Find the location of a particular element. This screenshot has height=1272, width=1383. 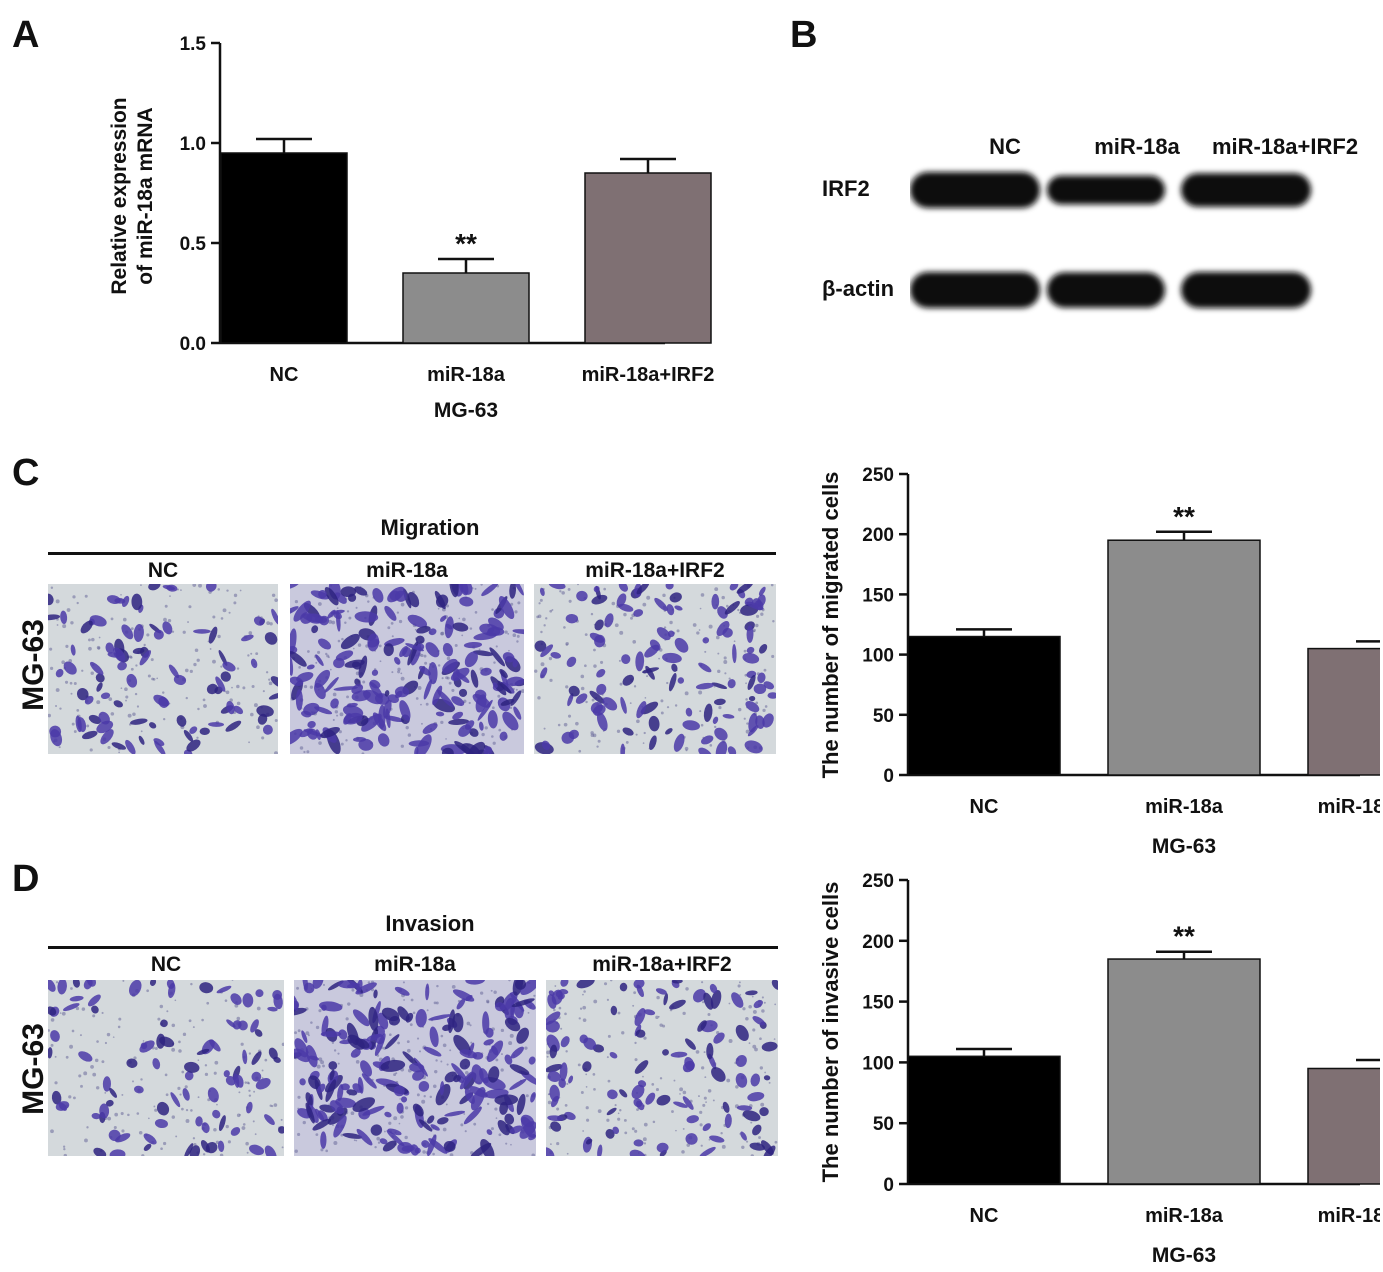

migration-label-nc: NC is located at coordinates (163, 570).